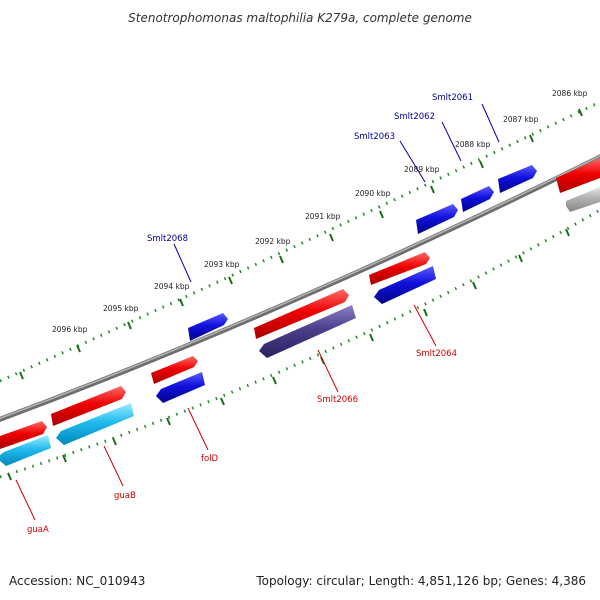 Image resolution: width=600 pixels, height=600 pixels. Describe the element at coordinates (25, 450) in the screenshot. I see `feature-cyan-guaa` at that location.